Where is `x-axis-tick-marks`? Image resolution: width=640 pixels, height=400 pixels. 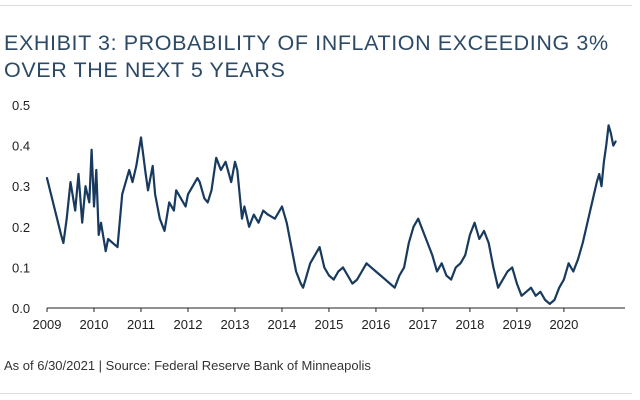 x-axis-tick-marks is located at coordinates (305, 310).